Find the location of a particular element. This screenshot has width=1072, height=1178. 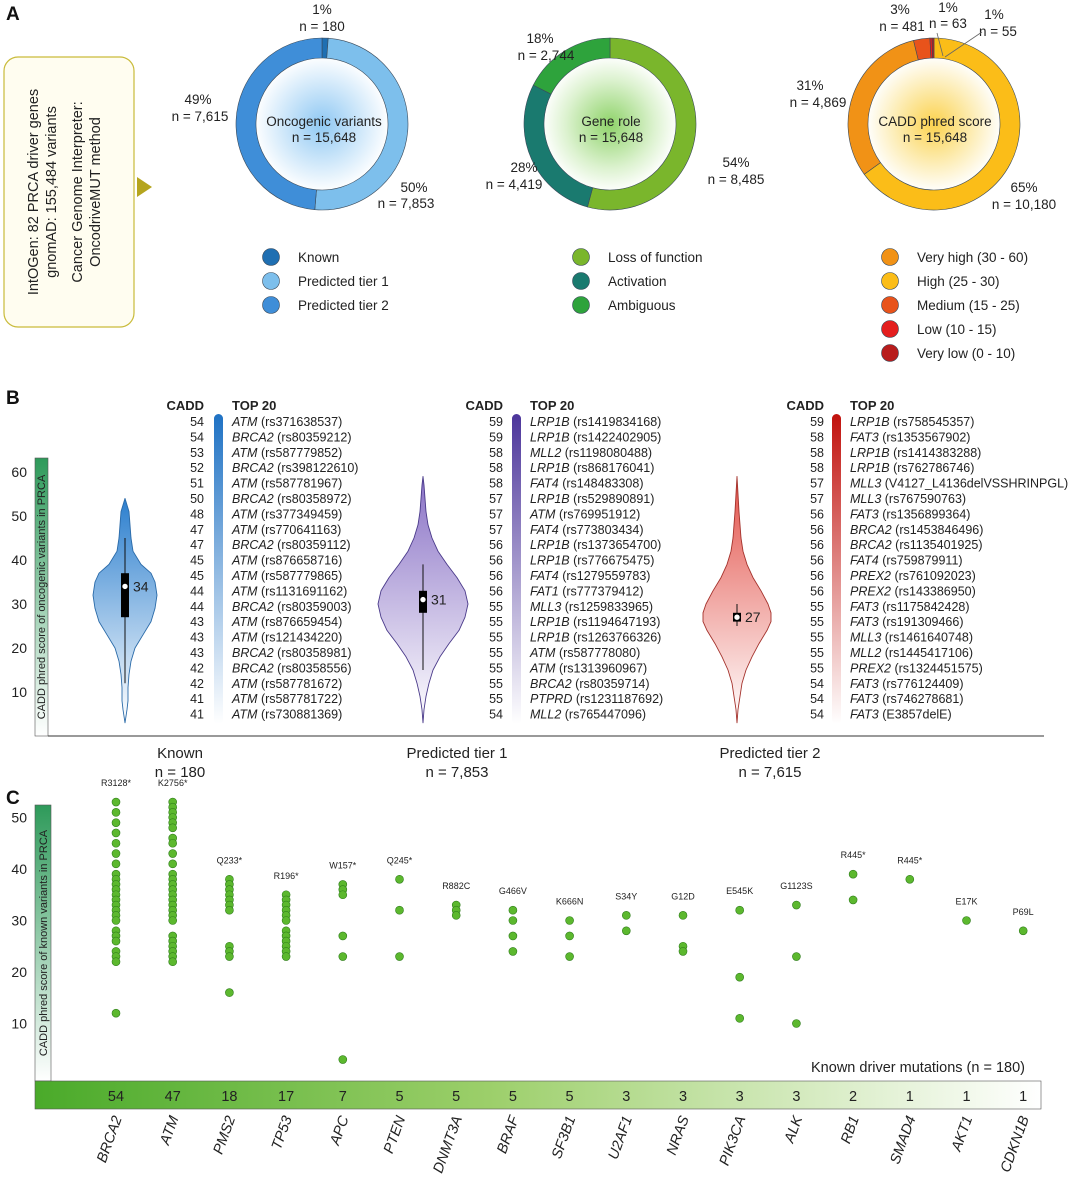

top20-variant: FAT3 (rs1356899364) is located at coordinates (910, 514).